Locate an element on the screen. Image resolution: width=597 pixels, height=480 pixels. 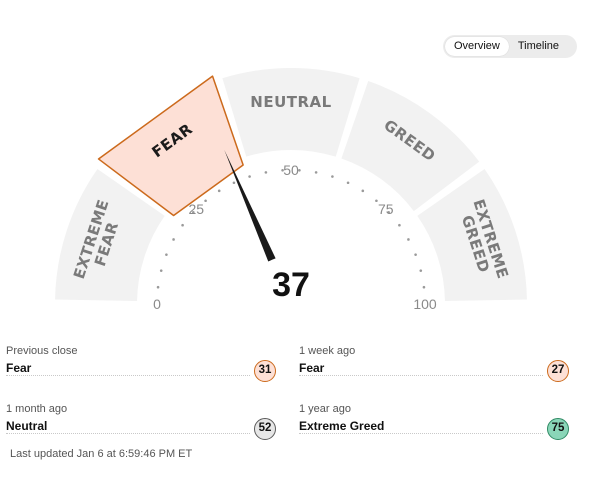
needle-pointer is located at coordinates (250, 205).